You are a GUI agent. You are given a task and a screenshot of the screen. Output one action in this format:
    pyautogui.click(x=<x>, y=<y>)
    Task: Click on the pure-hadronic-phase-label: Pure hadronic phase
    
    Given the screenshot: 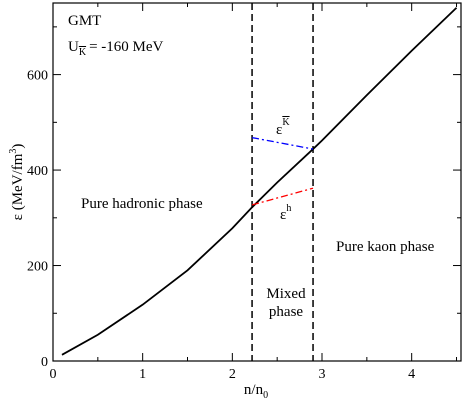 What is the action you would take?
    pyautogui.click(x=142, y=204)
    